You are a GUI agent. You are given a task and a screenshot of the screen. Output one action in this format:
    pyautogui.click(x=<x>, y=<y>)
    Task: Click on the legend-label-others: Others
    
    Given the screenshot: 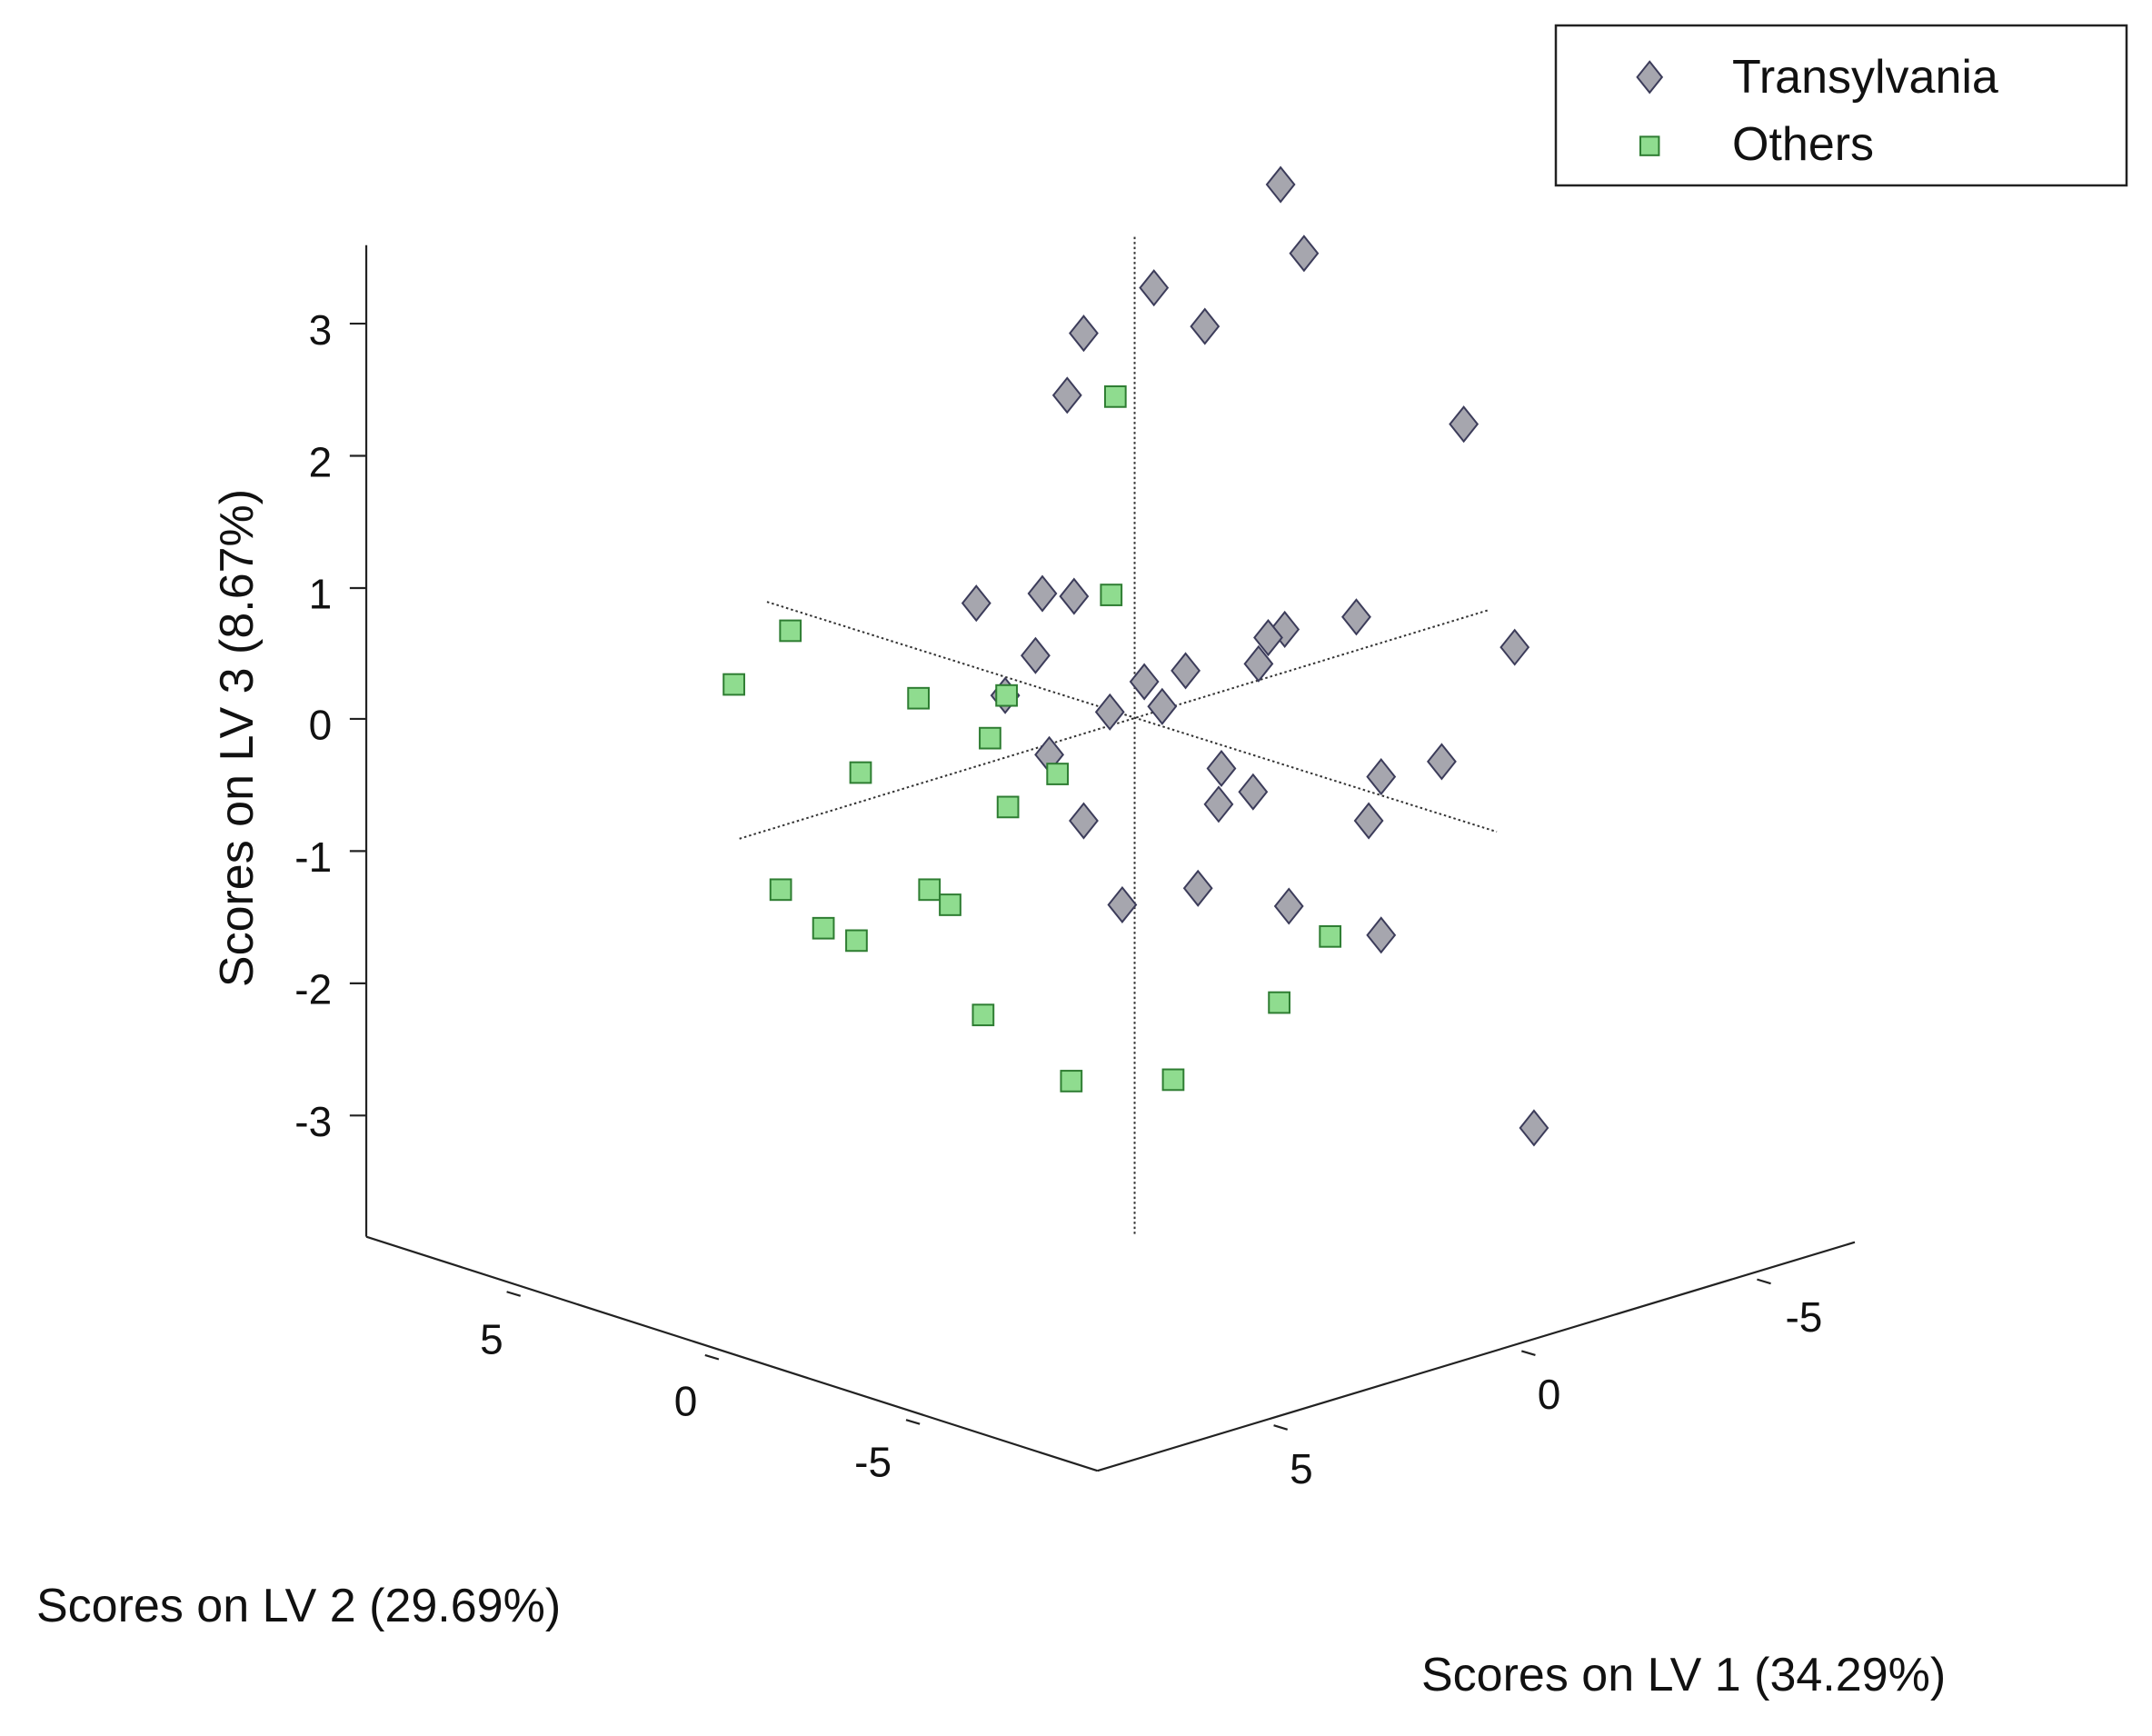 What is the action you would take?
    pyautogui.click(x=1803, y=145)
    